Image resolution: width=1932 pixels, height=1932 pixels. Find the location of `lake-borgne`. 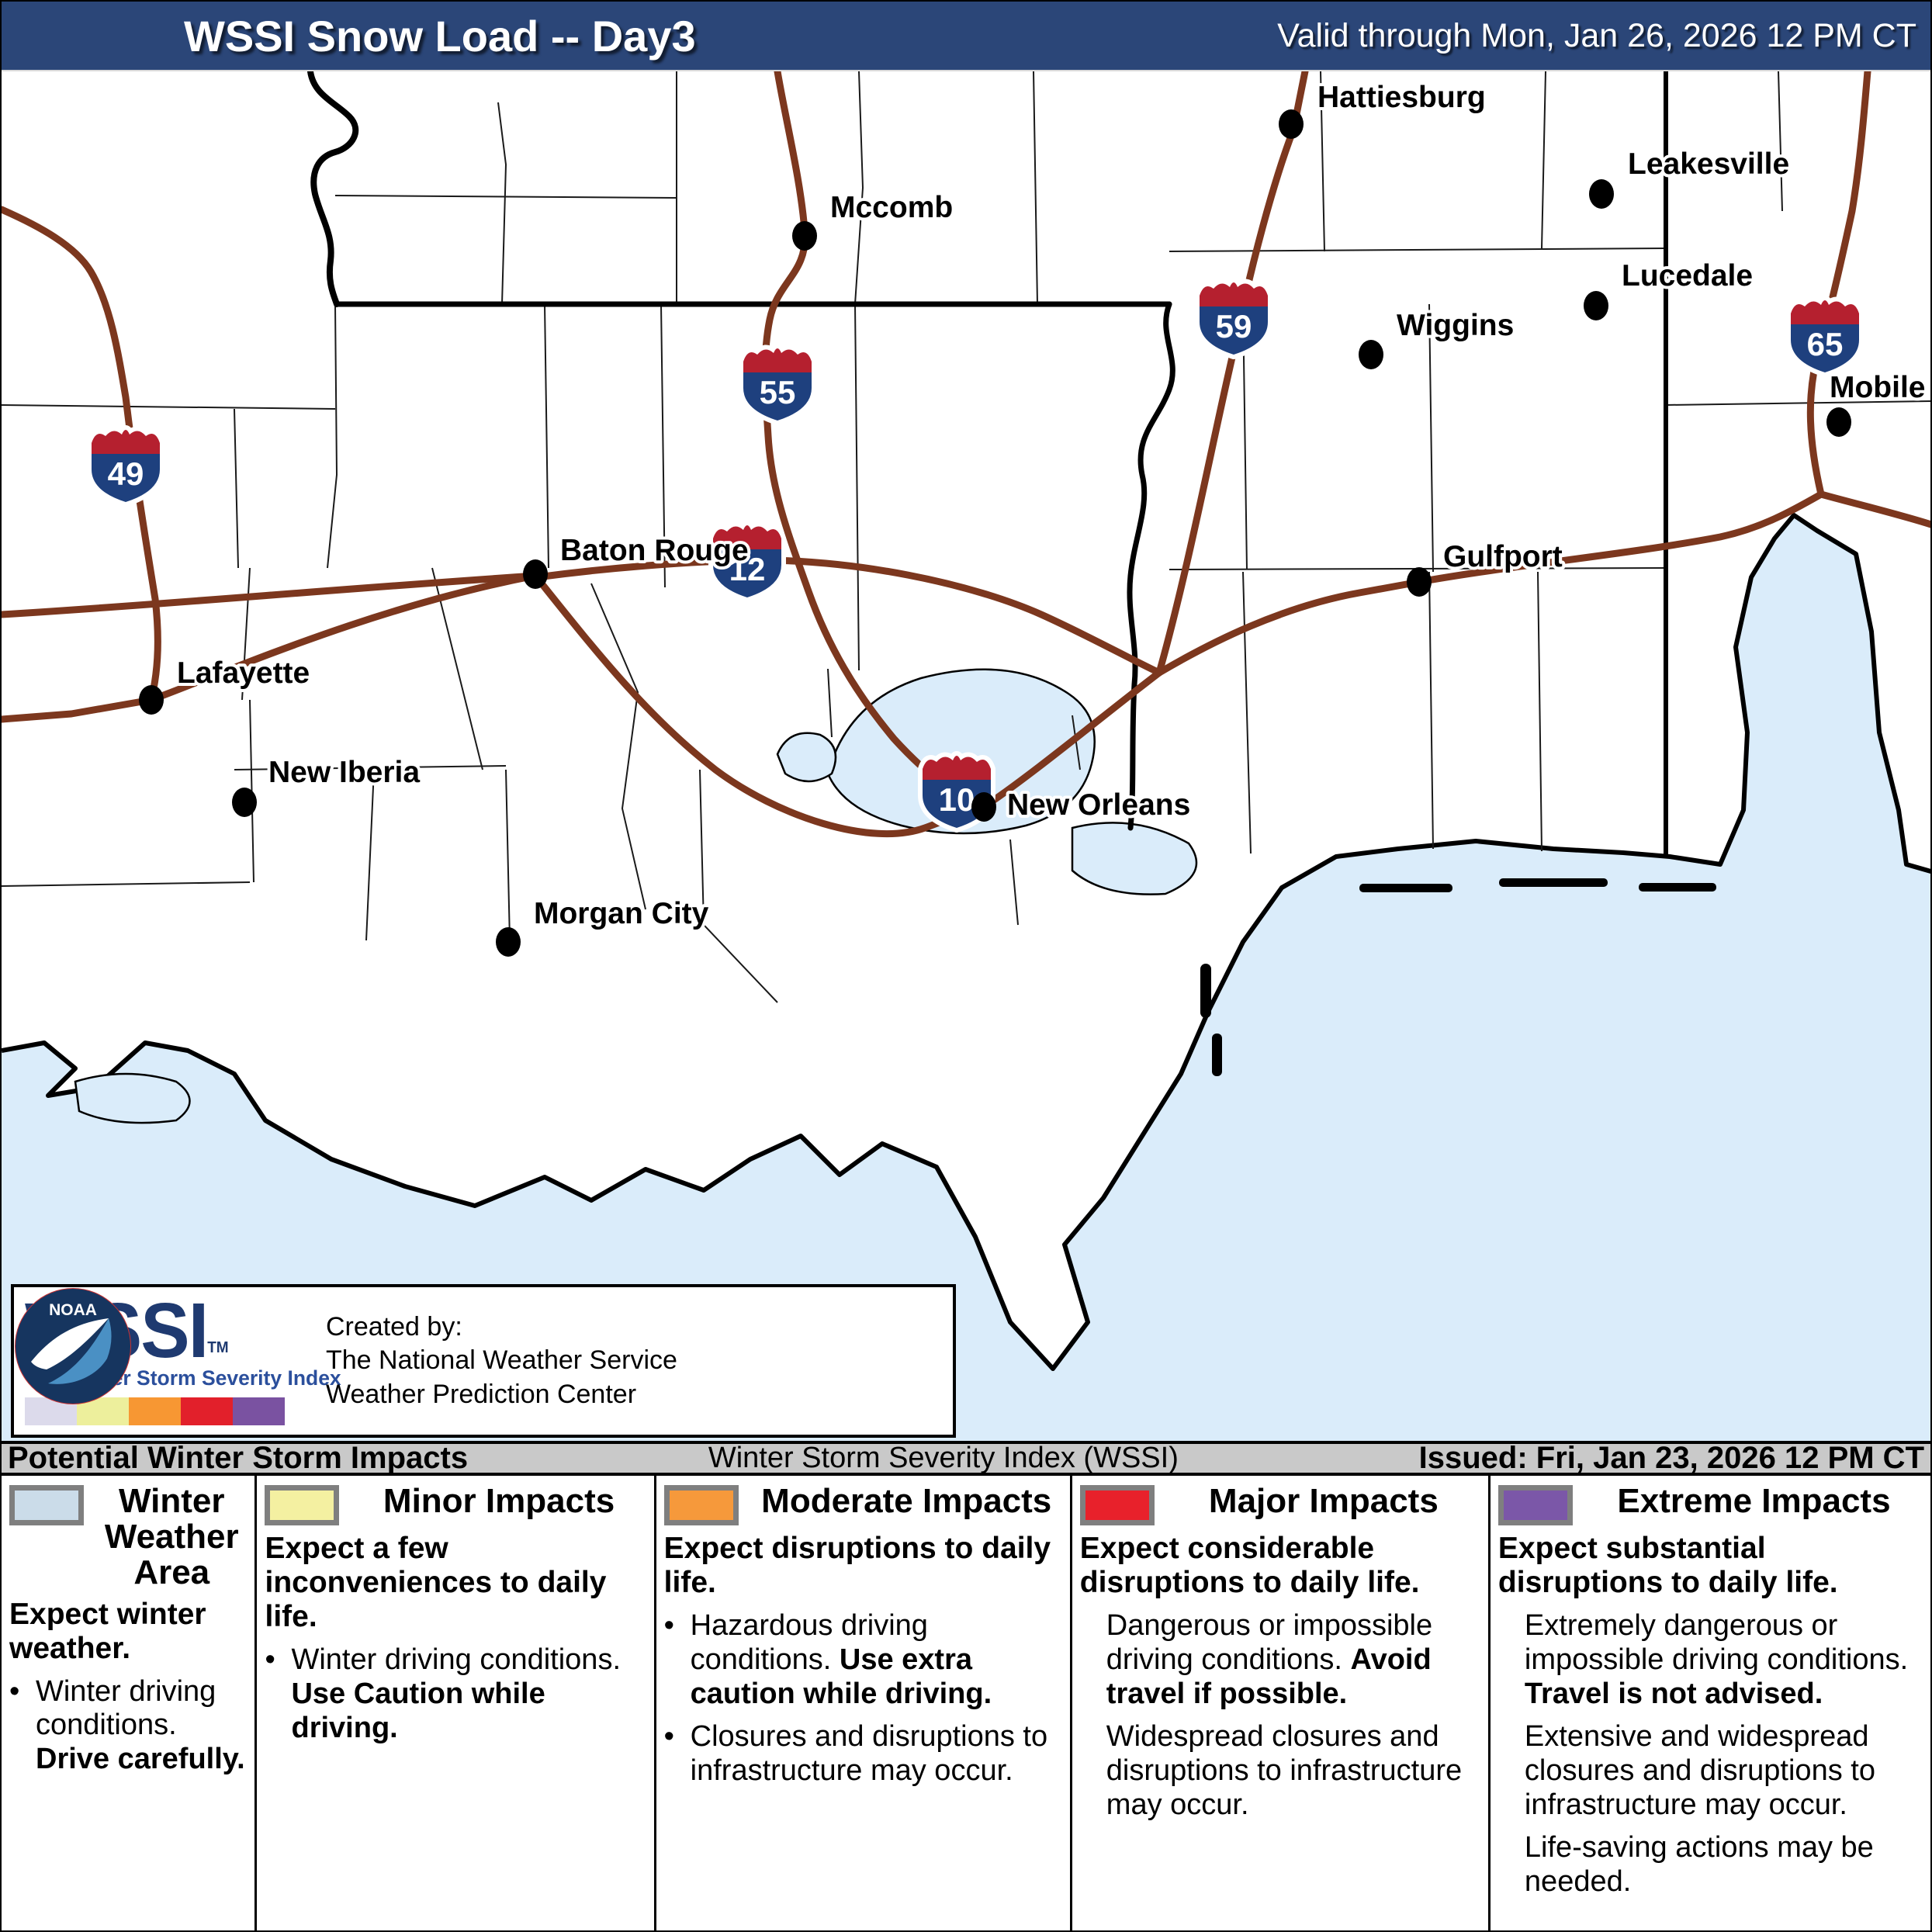

lake-borgne is located at coordinates (1134, 859).